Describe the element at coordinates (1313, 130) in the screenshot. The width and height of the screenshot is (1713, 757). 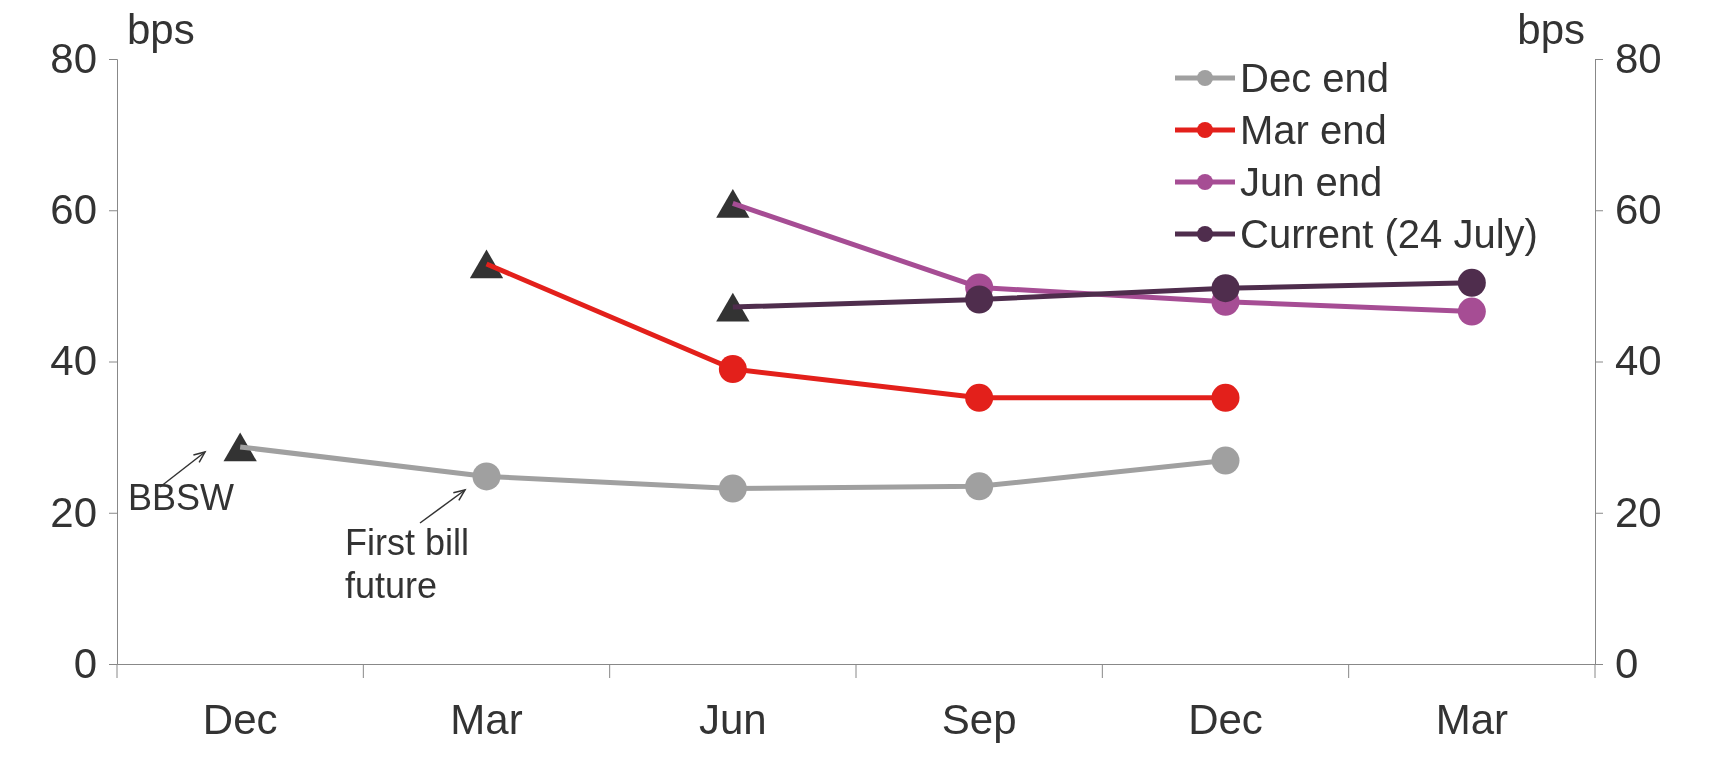
I see `legend-label: Mar end` at that location.